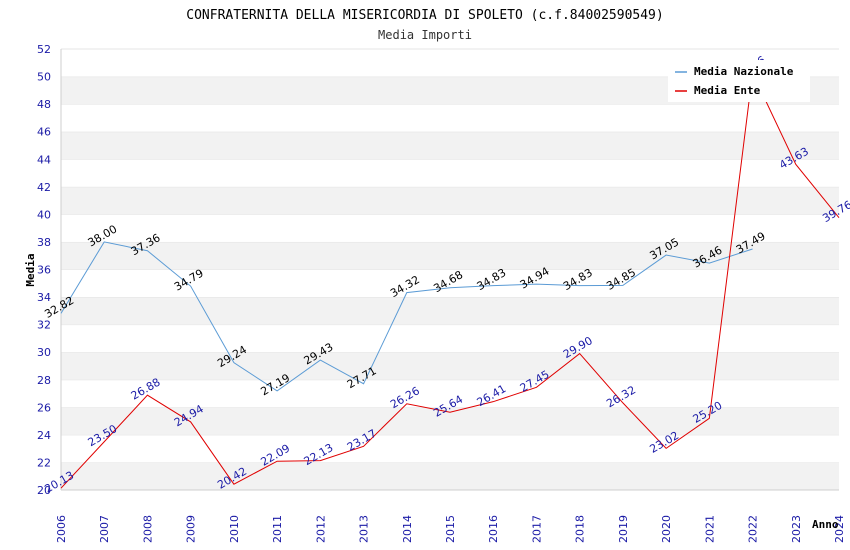 The height and width of the screenshot is (550, 850). I want to click on x-tick-label: 2010, so click(234, 529).